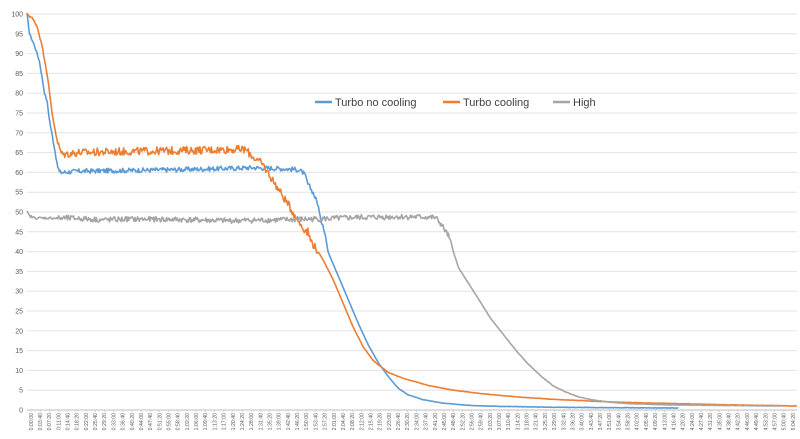 The image size is (800, 439). Describe the element at coordinates (491, 421) in the screenshot. I see `x-tick-label: 3:03:20` at that location.